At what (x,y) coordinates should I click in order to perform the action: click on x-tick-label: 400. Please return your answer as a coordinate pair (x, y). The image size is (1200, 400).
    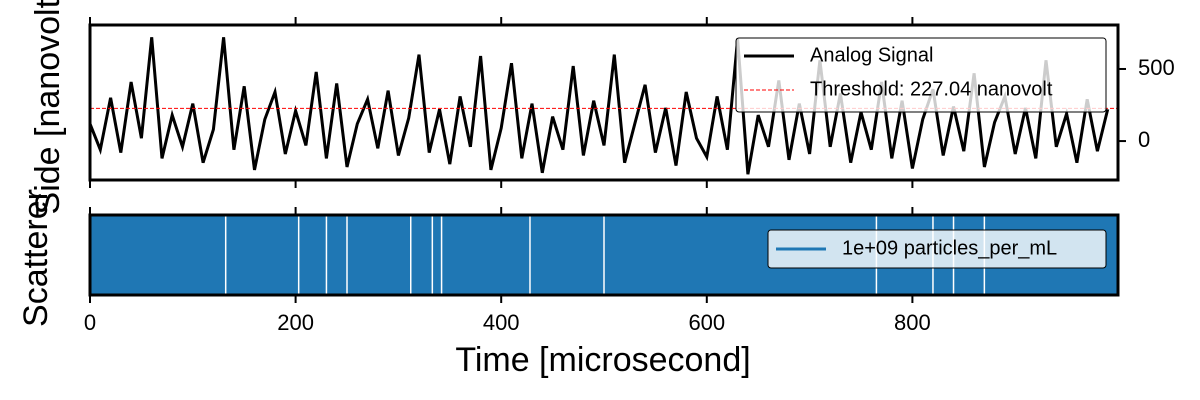
    Looking at the image, I should click on (501, 322).